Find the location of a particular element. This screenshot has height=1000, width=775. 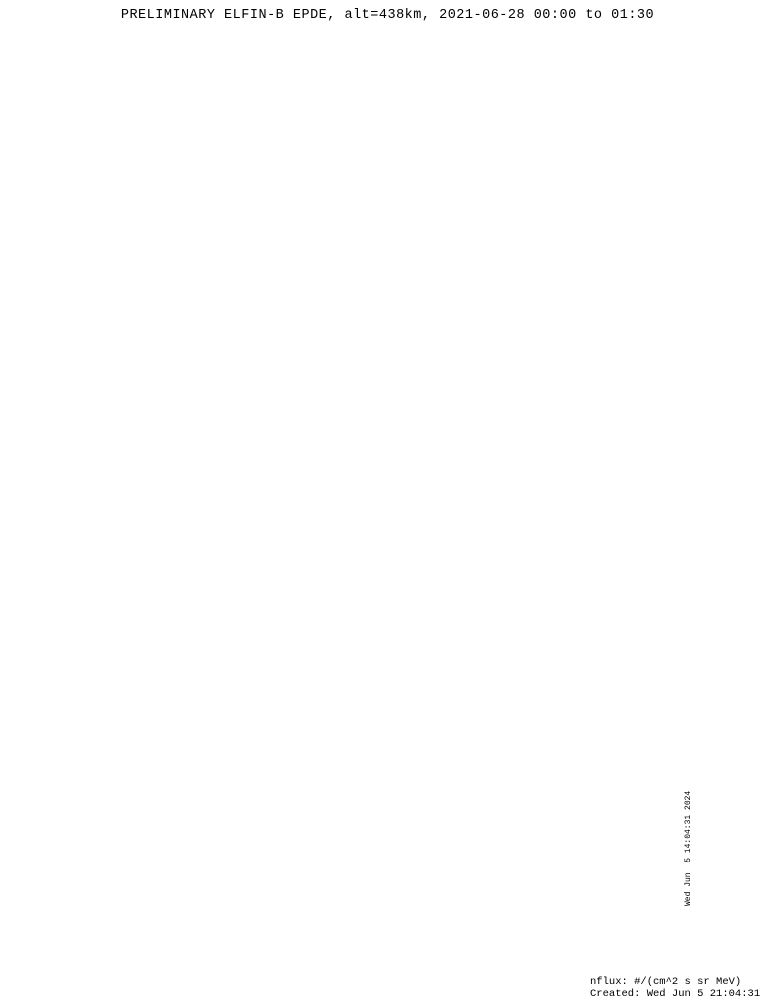

nflux-units-note: nflux: #/(cm^2 s sr MeV) is located at coordinates (666, 982).